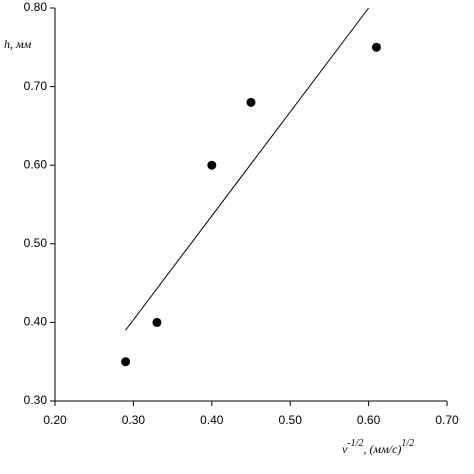 This screenshot has height=474, width=474. I want to click on x-label-unit-exp: 1/2, so click(407, 443).